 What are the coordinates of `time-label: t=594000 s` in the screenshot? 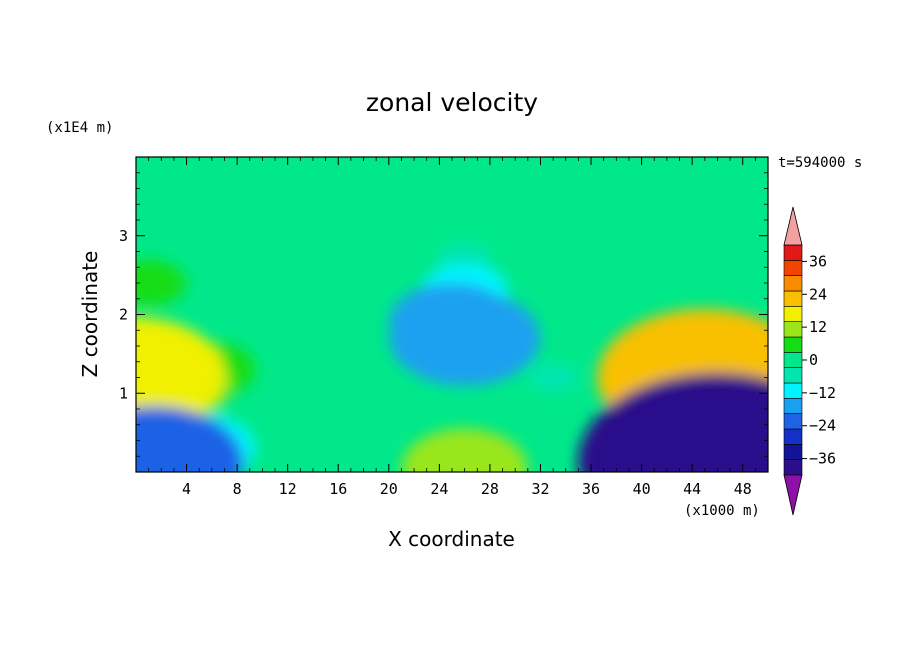 It's located at (820, 163).